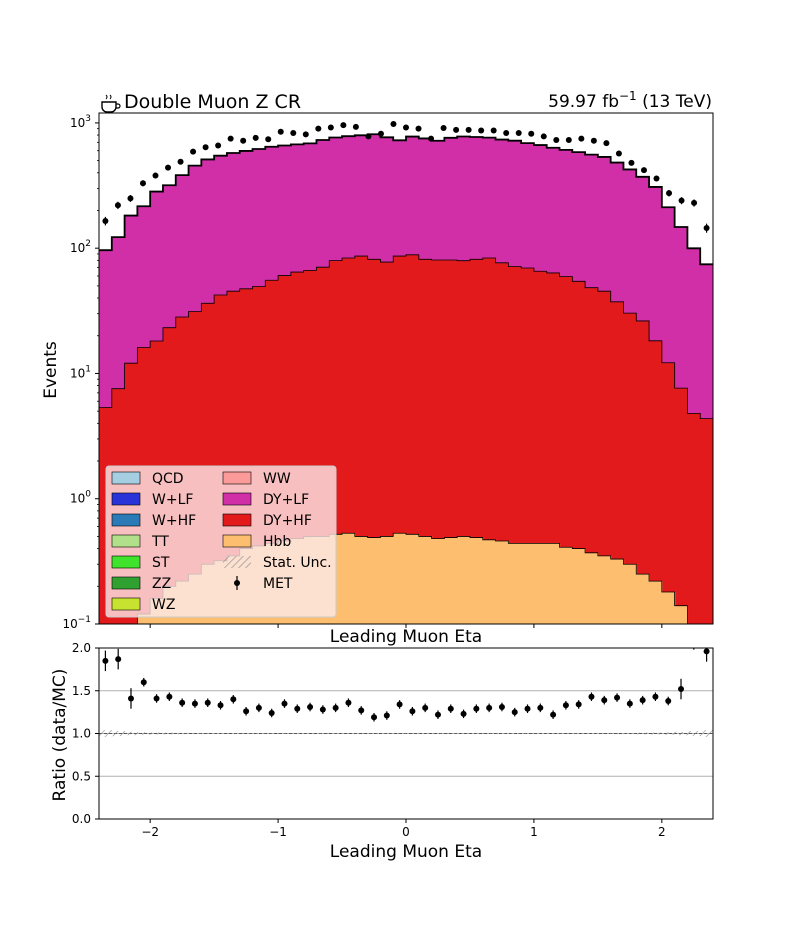  Describe the element at coordinates (161, 563) in the screenshot. I see `legend-label: ST` at that location.